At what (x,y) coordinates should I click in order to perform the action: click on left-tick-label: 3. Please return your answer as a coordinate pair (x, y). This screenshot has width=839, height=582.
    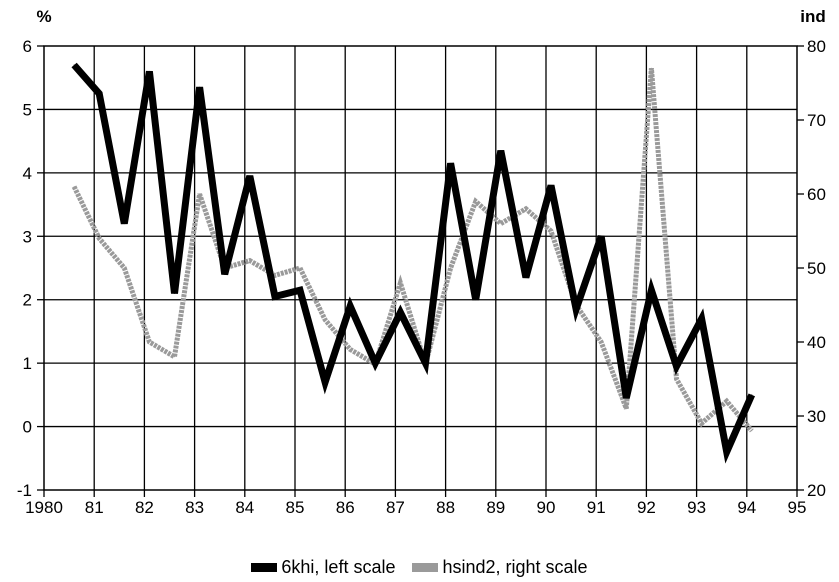
    Looking at the image, I should click on (27, 236).